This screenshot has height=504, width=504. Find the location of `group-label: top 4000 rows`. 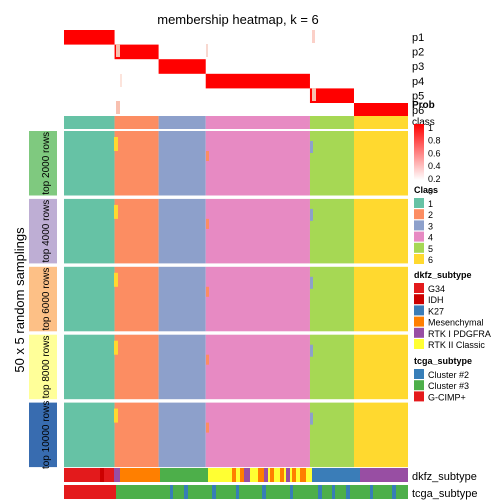

group-label: top 4000 rows is located at coordinates (46, 231).